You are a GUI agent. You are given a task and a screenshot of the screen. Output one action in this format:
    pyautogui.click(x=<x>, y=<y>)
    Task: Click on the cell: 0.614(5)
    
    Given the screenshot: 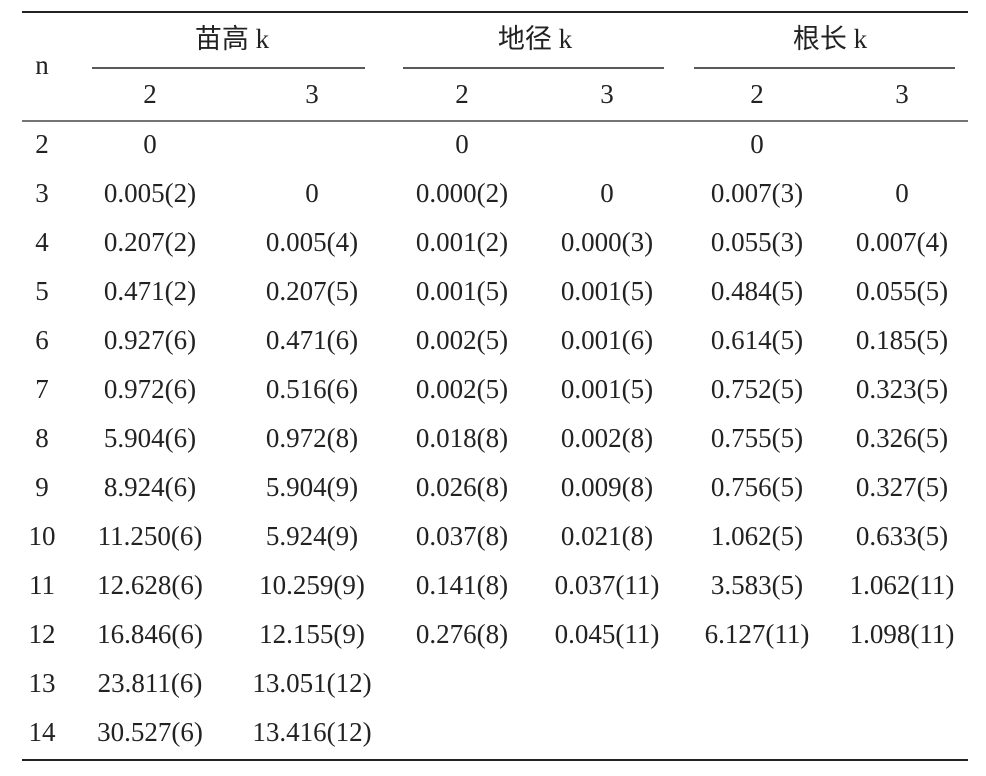 What is the action you would take?
    pyautogui.click(x=757, y=340)
    